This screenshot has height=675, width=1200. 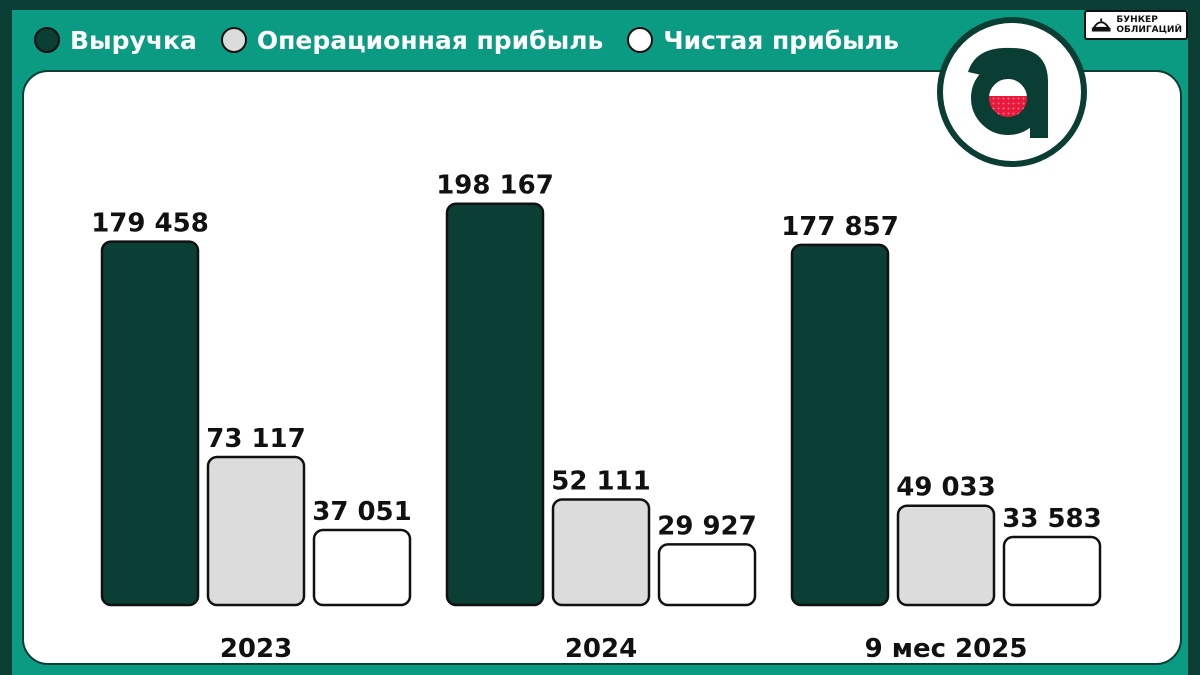 I want to click on category-label-2024: 2024, so click(x=601, y=649).